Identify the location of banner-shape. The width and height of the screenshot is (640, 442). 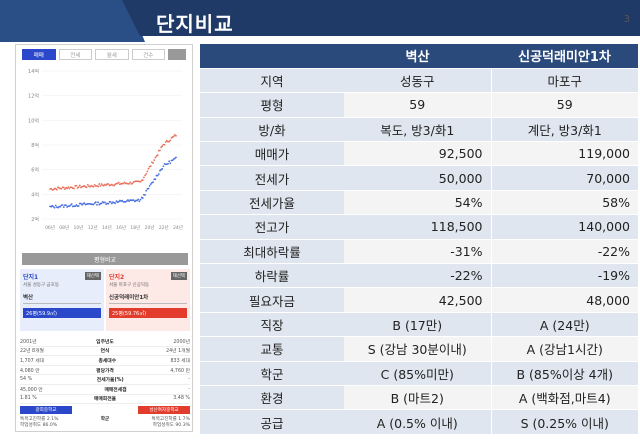
(320, 21).